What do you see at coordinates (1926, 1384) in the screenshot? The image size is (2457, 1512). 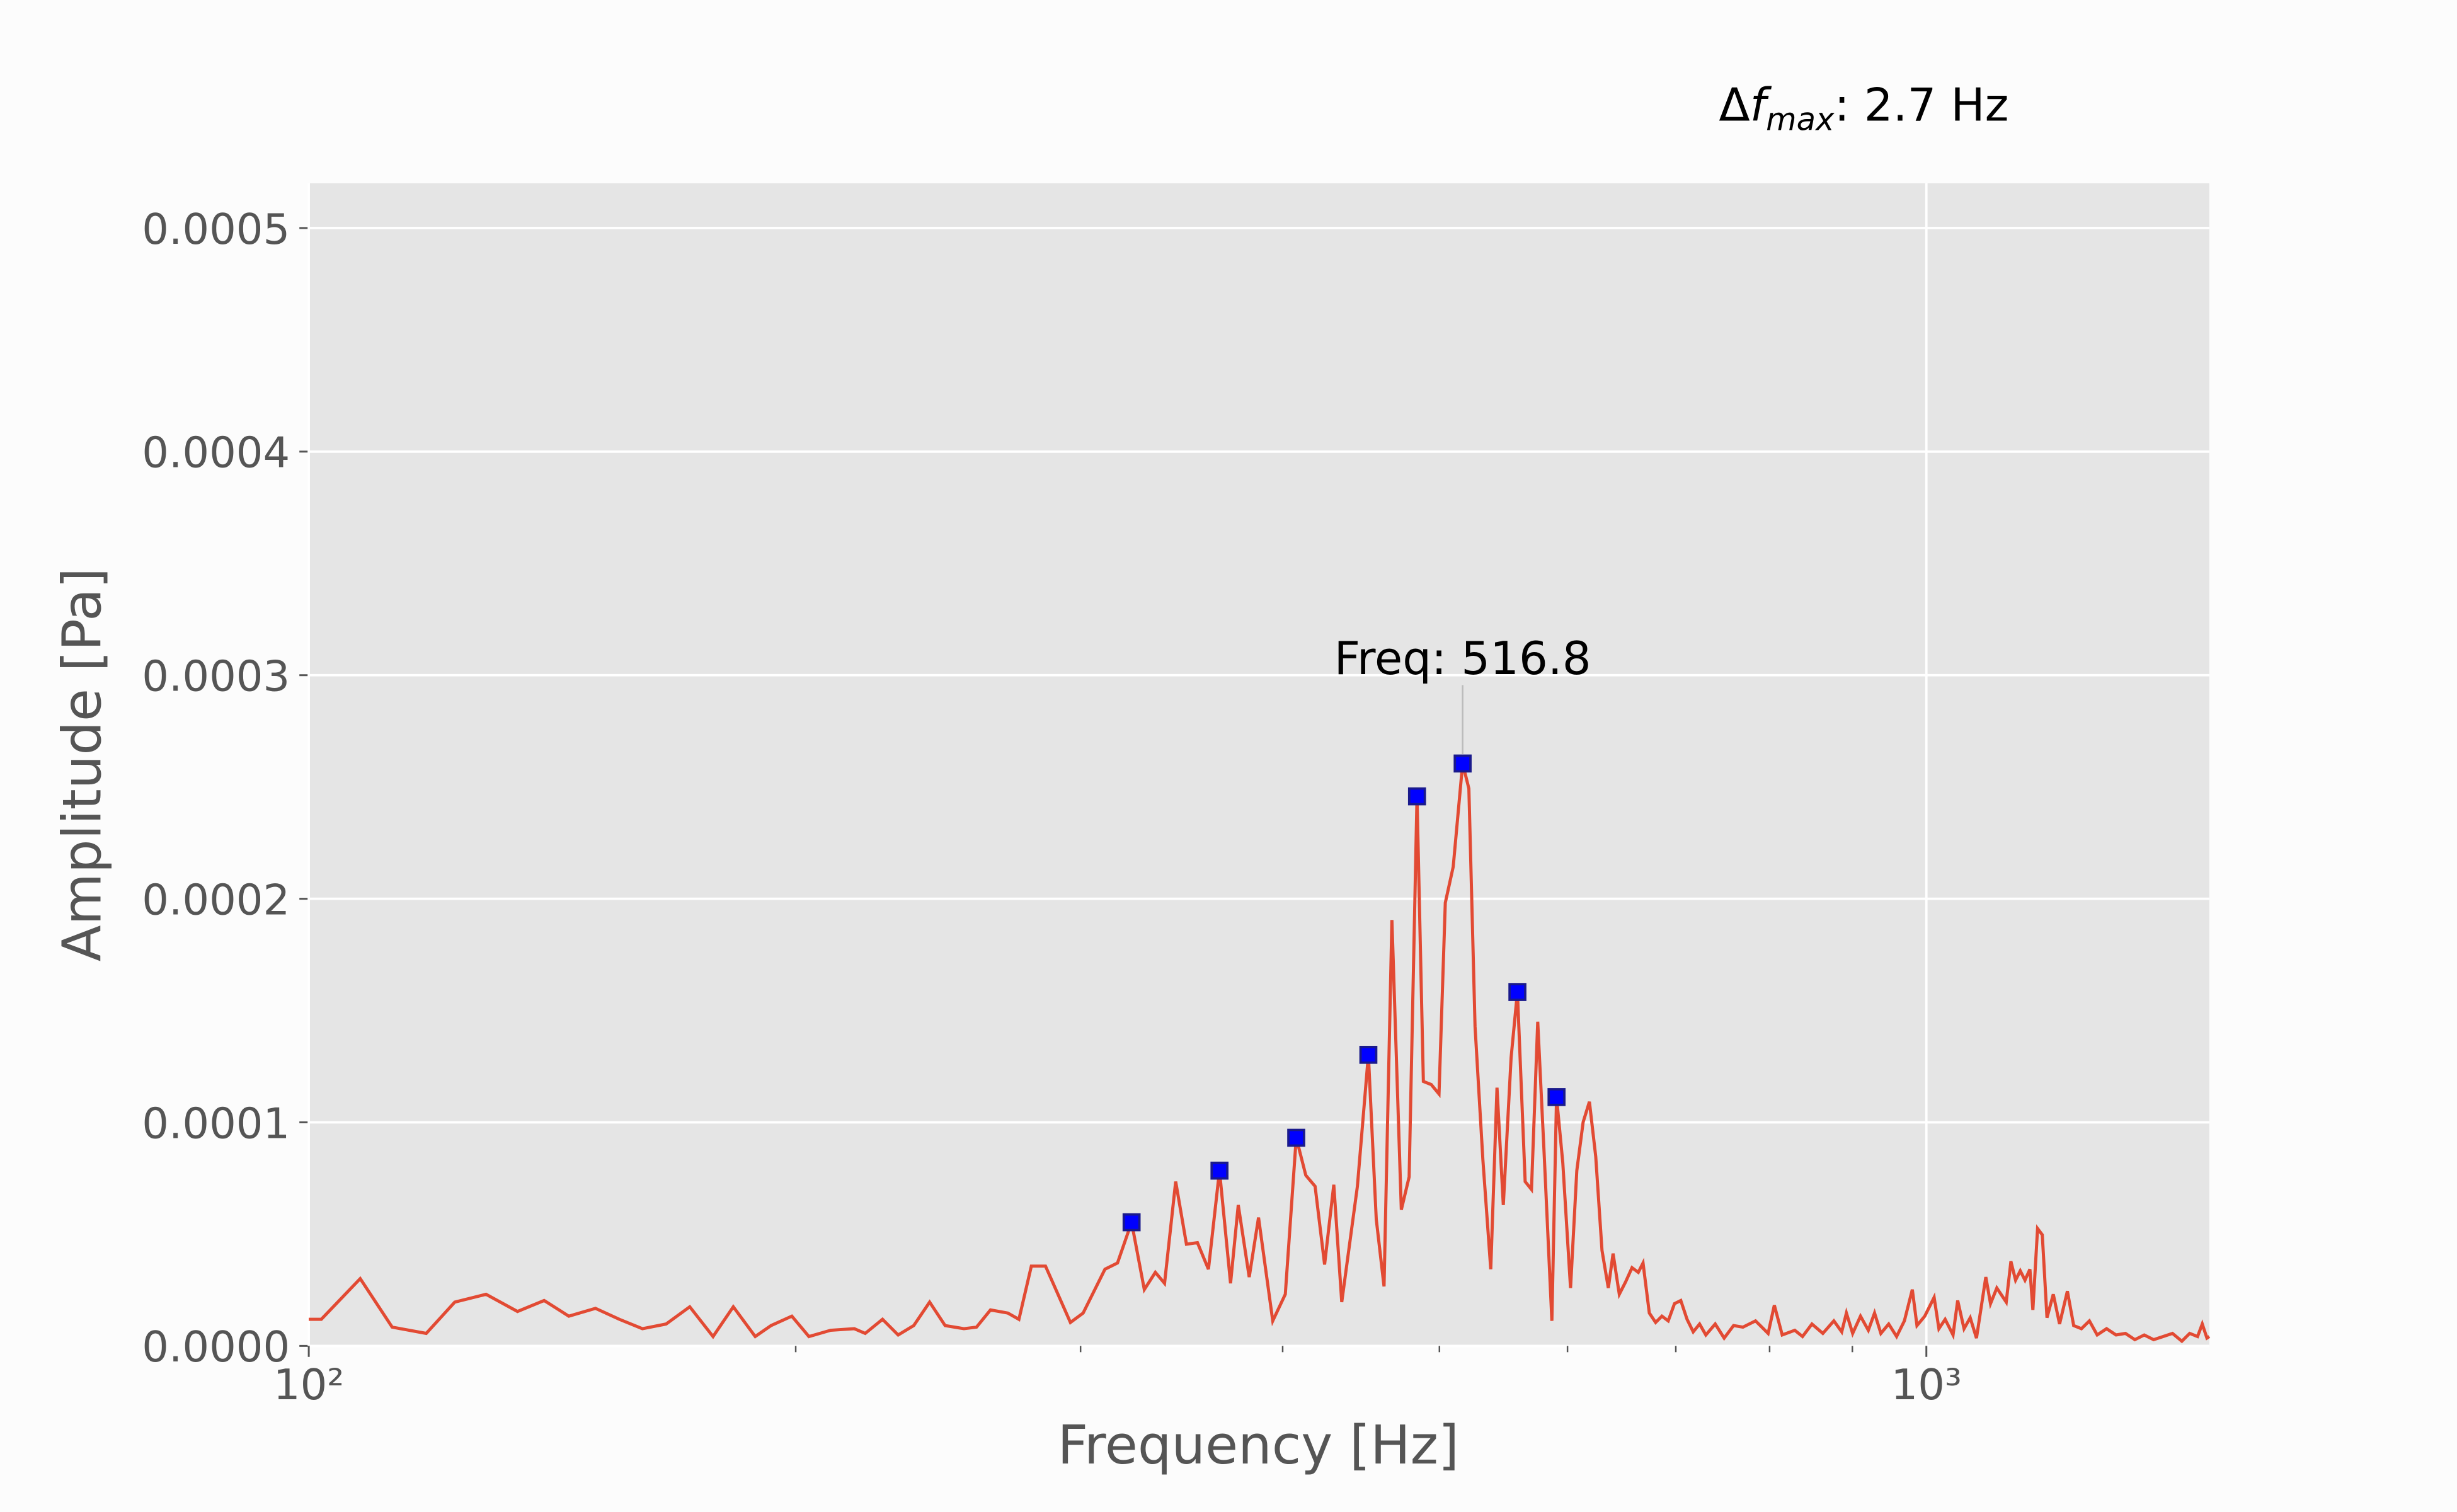 I see `x-tick-label: 10³` at bounding box center [1926, 1384].